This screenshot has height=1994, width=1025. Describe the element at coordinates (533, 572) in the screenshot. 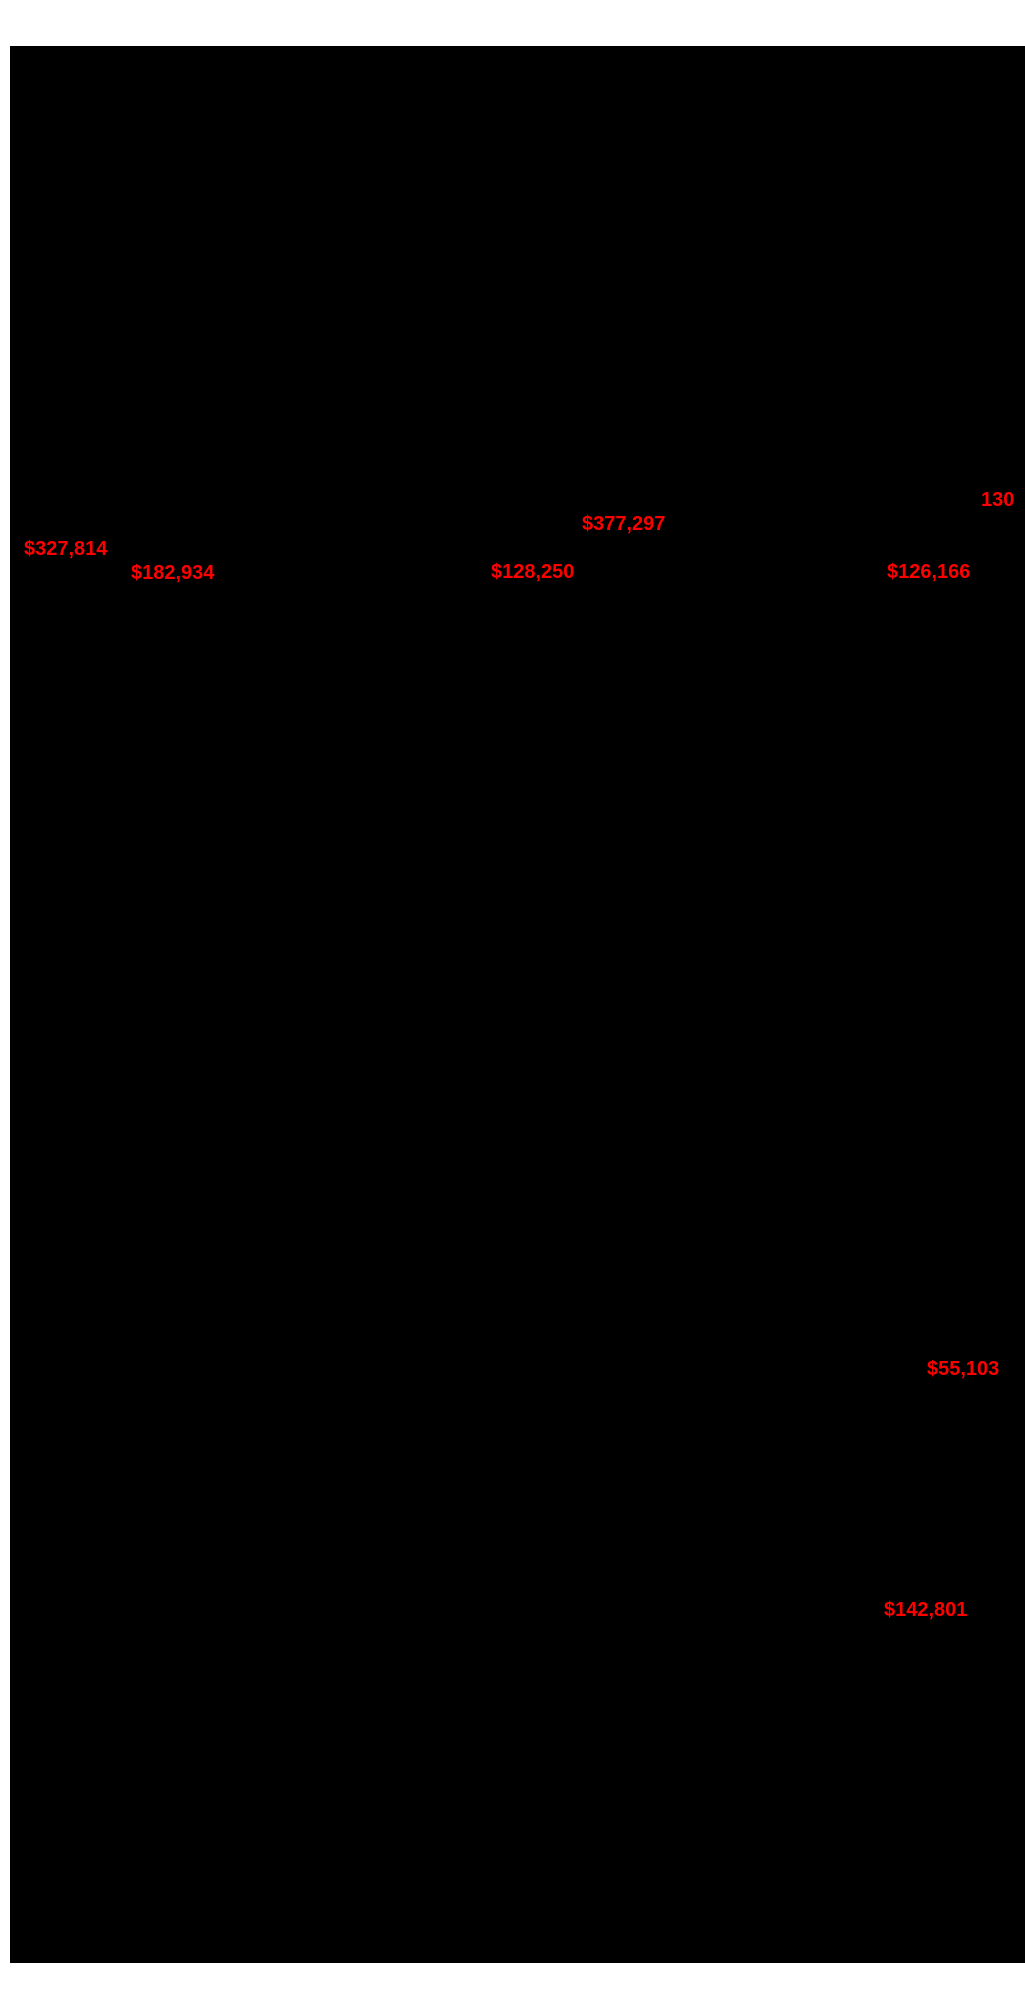

I see `metric-value-row2-center: $128,250` at that location.